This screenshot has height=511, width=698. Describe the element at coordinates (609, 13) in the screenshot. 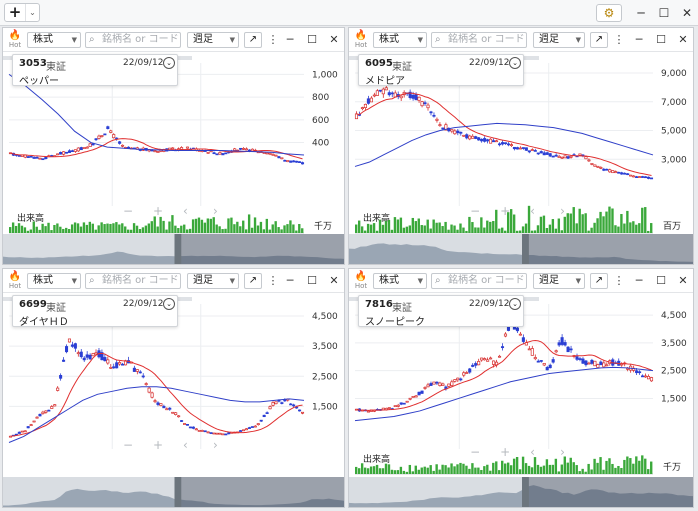

I see `gear-icon: ⚙` at that location.